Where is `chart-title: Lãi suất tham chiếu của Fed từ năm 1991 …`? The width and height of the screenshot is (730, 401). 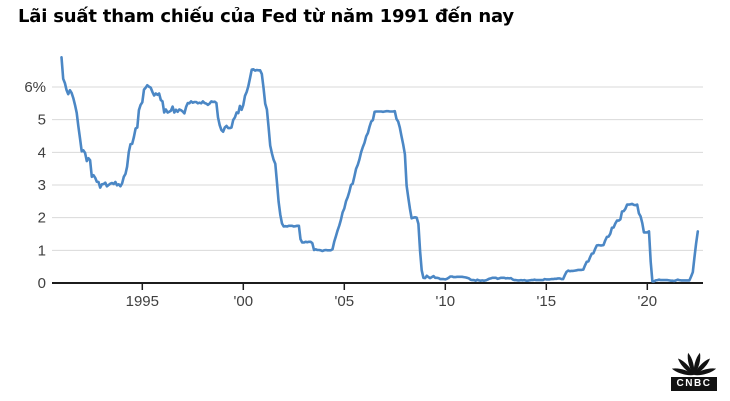
chart-title: Lãi suất tham chiếu của Fed từ năm 1991 … is located at coordinates (266, 16).